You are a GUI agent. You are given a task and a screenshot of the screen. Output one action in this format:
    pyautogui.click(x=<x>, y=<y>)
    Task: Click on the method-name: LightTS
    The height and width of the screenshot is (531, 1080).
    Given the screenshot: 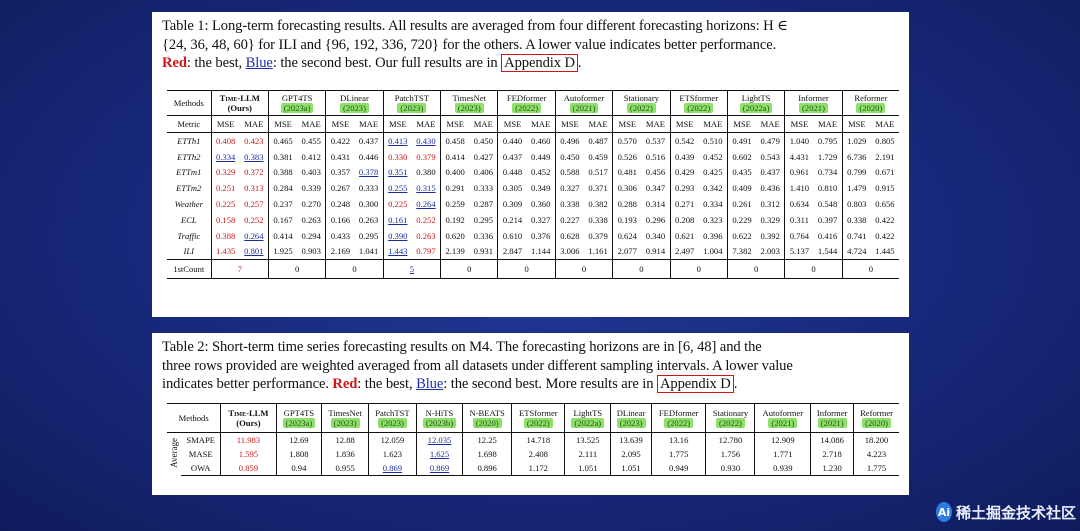 What is the action you would take?
    pyautogui.click(x=756, y=98)
    